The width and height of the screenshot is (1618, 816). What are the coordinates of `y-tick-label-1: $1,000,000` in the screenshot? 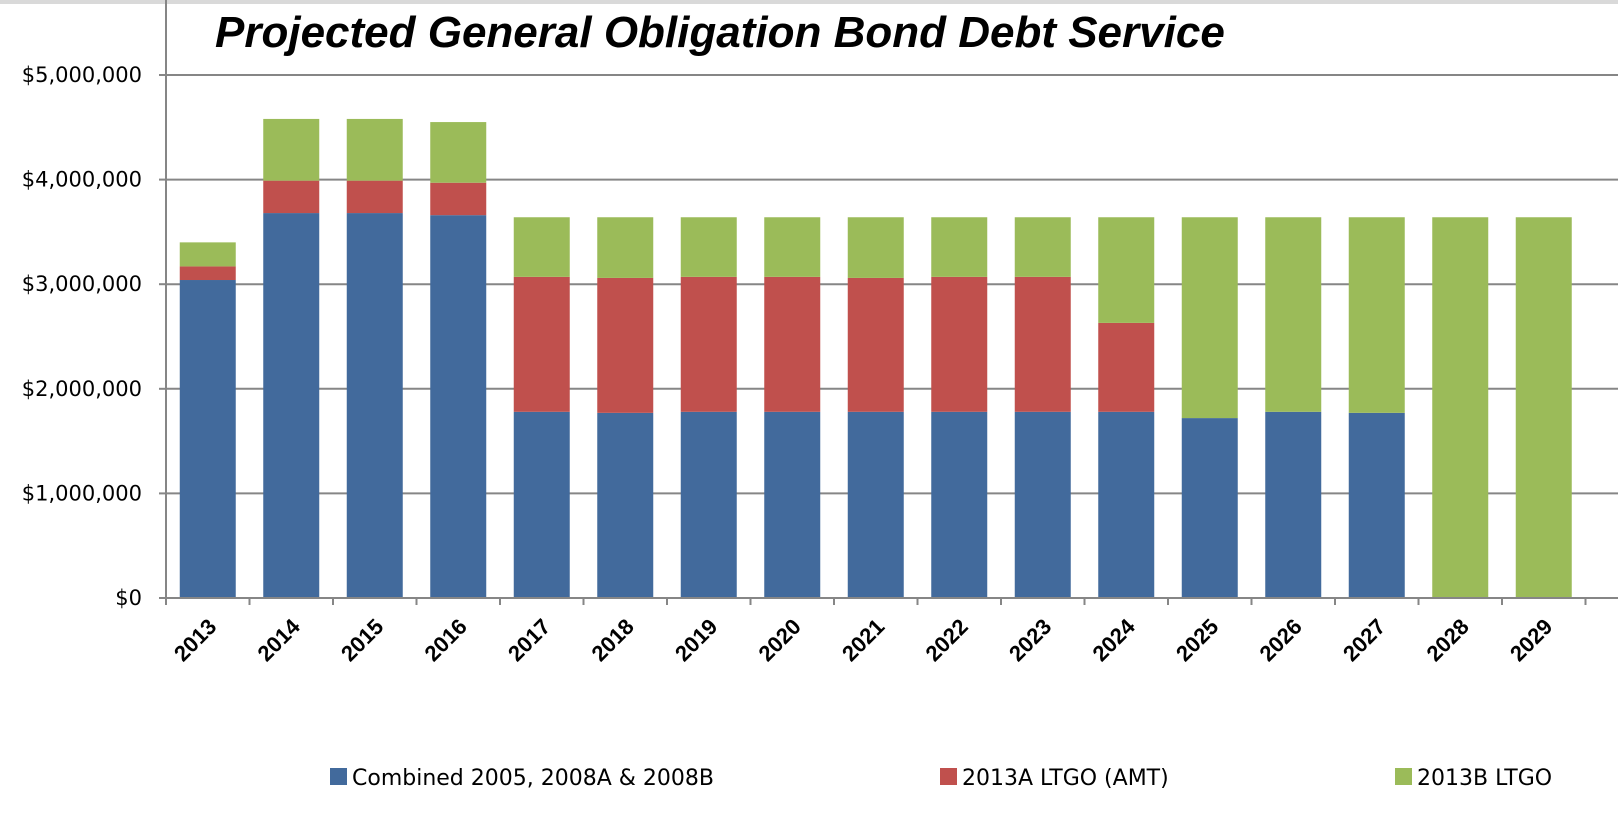 It's located at (82, 493).